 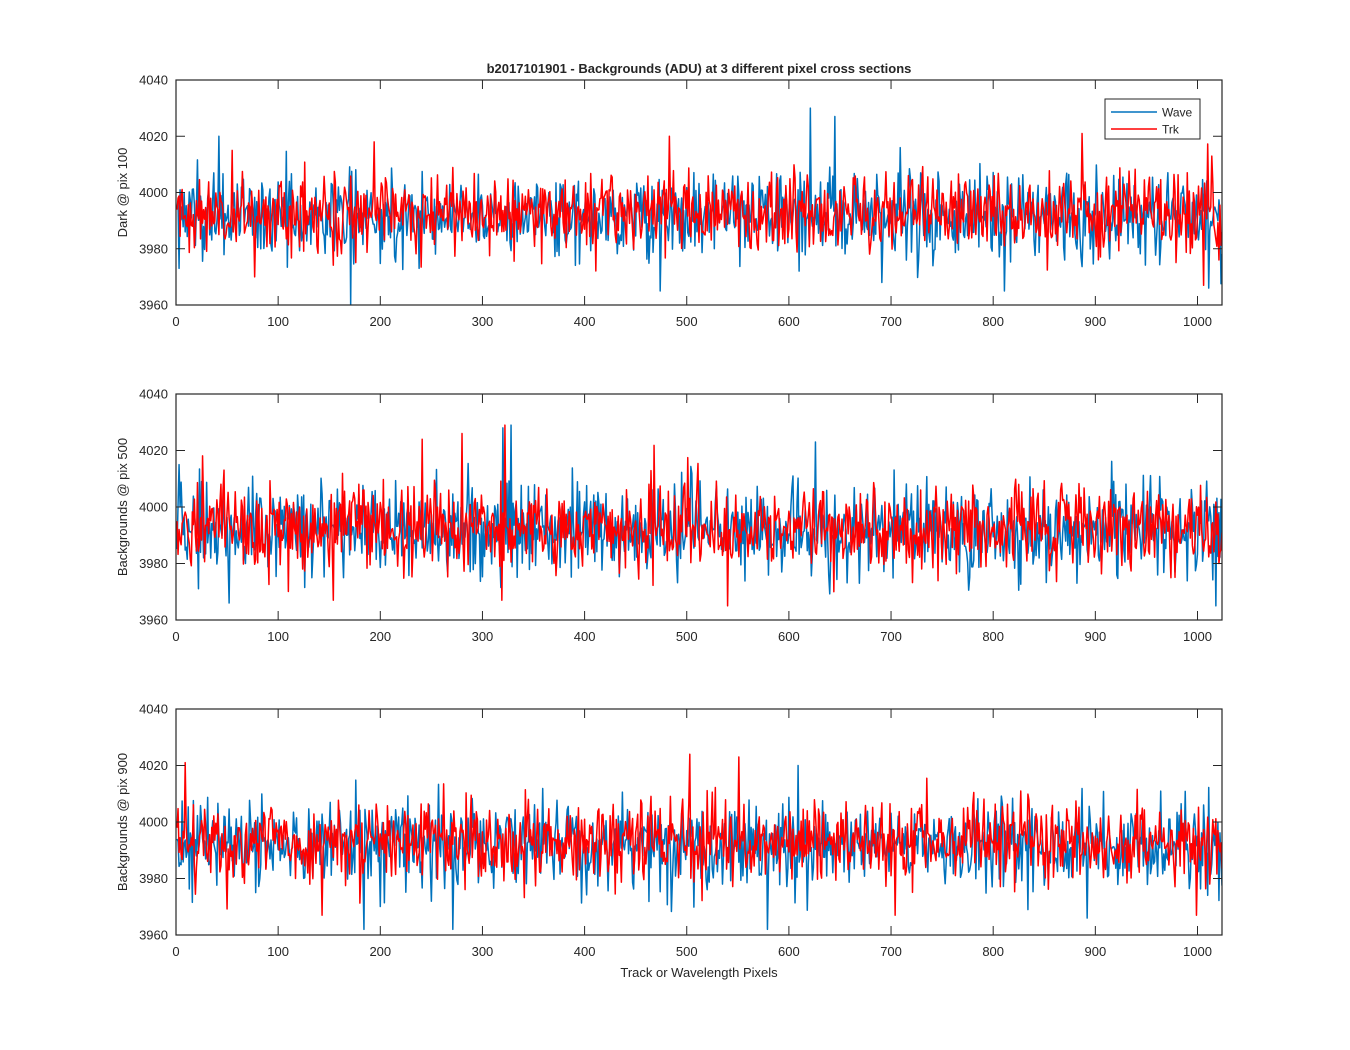 I want to click on y-axis-label: Backgrounds @ pix 900, so click(x=122, y=822).